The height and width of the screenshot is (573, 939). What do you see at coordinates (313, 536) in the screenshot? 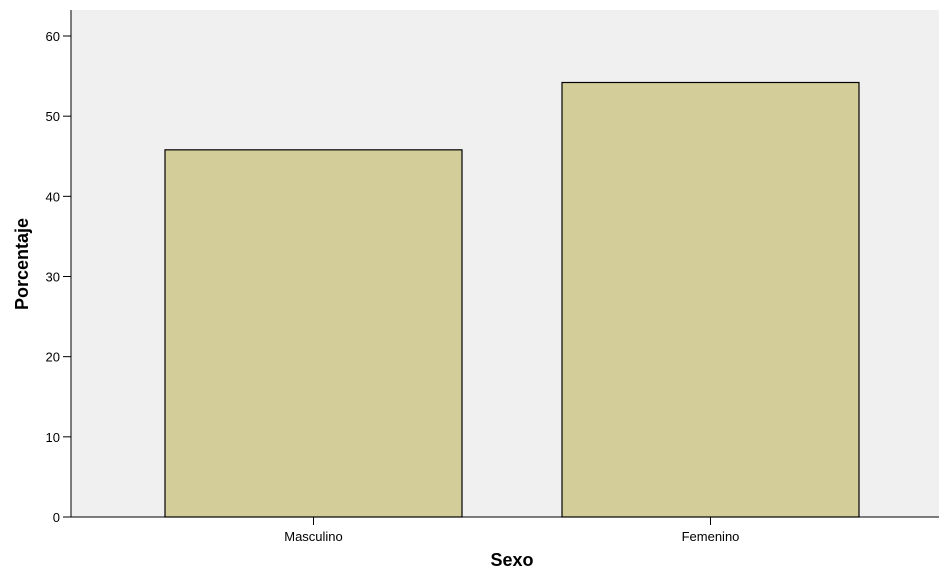
I see `x-tick-label: Masculino` at bounding box center [313, 536].